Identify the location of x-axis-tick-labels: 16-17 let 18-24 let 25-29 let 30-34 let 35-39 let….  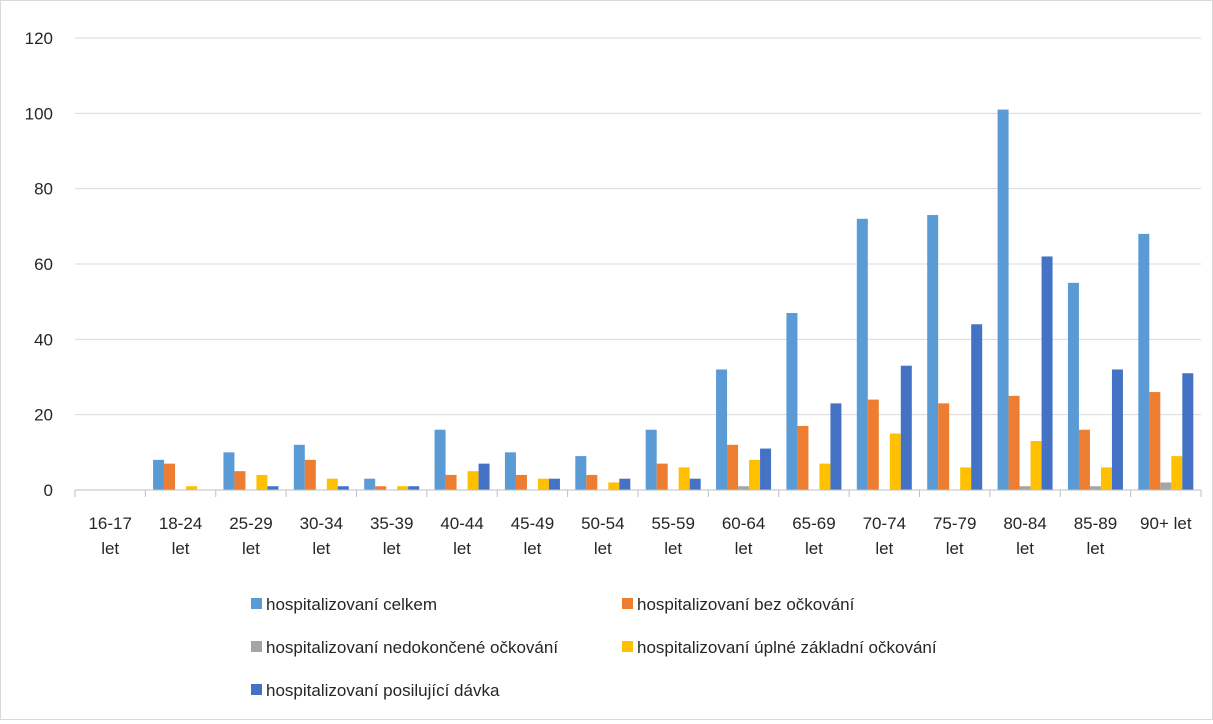
(639, 536).